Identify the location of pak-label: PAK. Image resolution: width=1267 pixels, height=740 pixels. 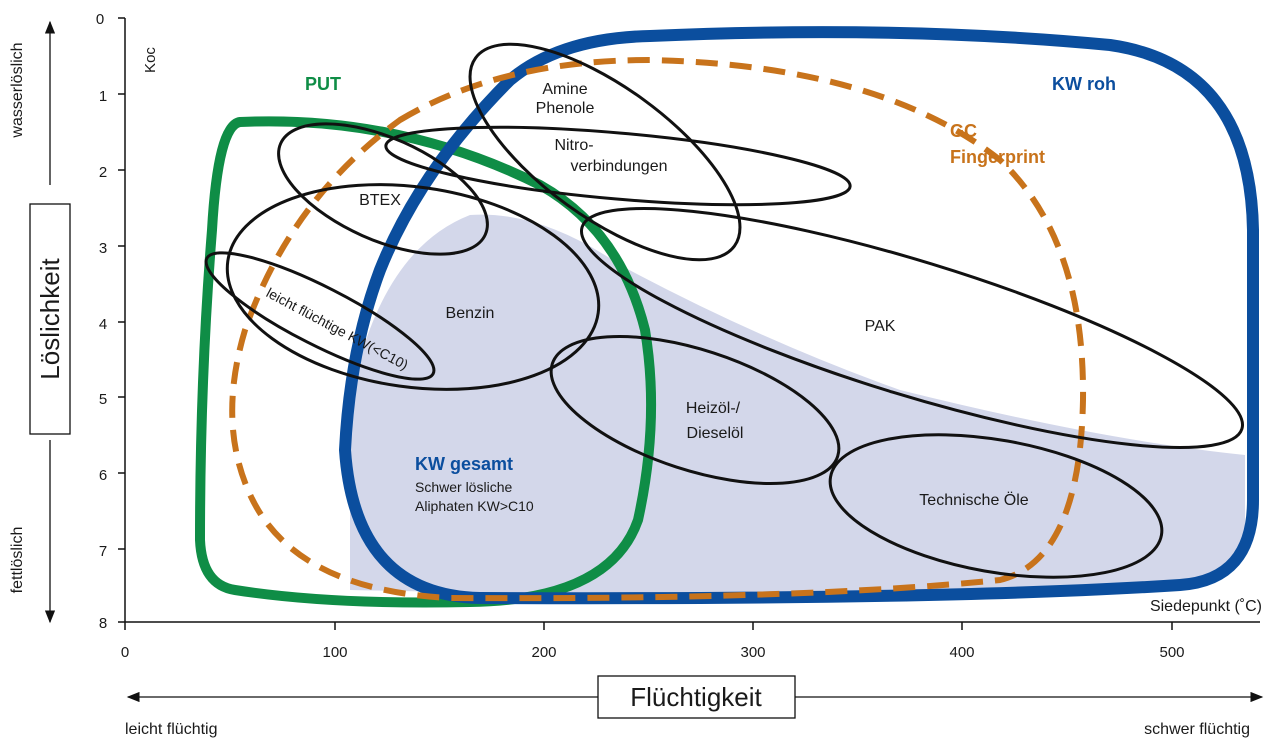
(880, 326).